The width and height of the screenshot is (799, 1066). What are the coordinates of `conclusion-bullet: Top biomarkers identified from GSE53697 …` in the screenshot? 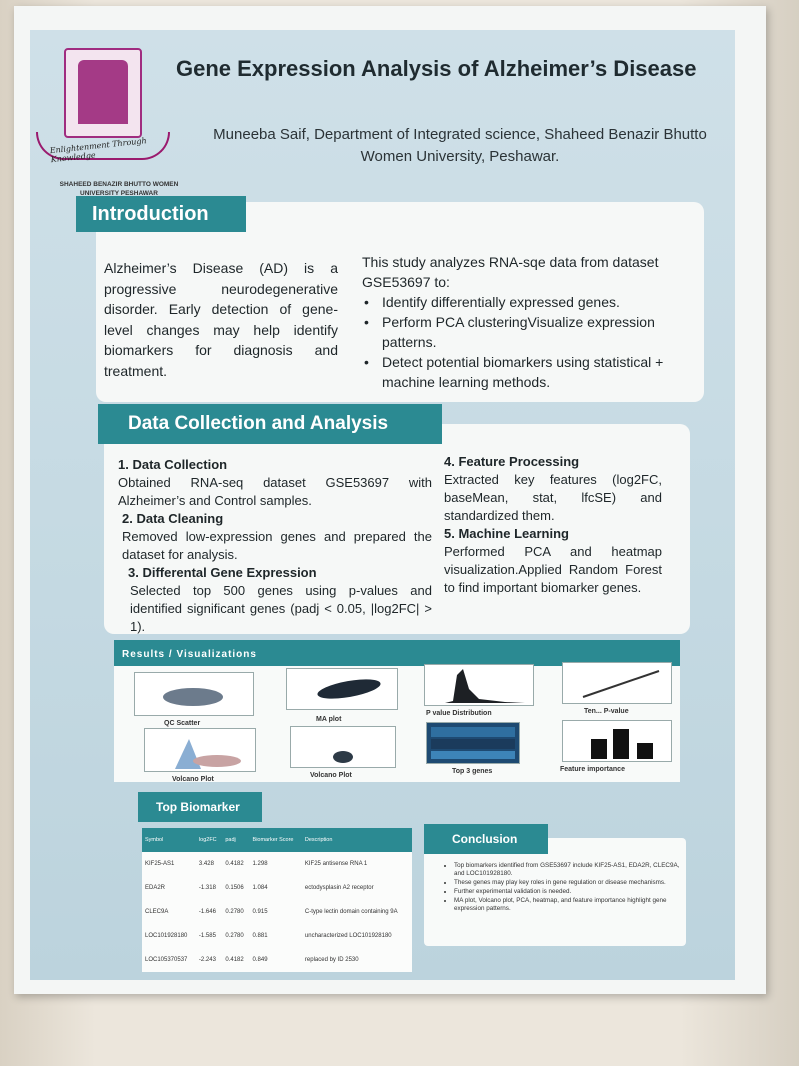 It's located at (569, 870).